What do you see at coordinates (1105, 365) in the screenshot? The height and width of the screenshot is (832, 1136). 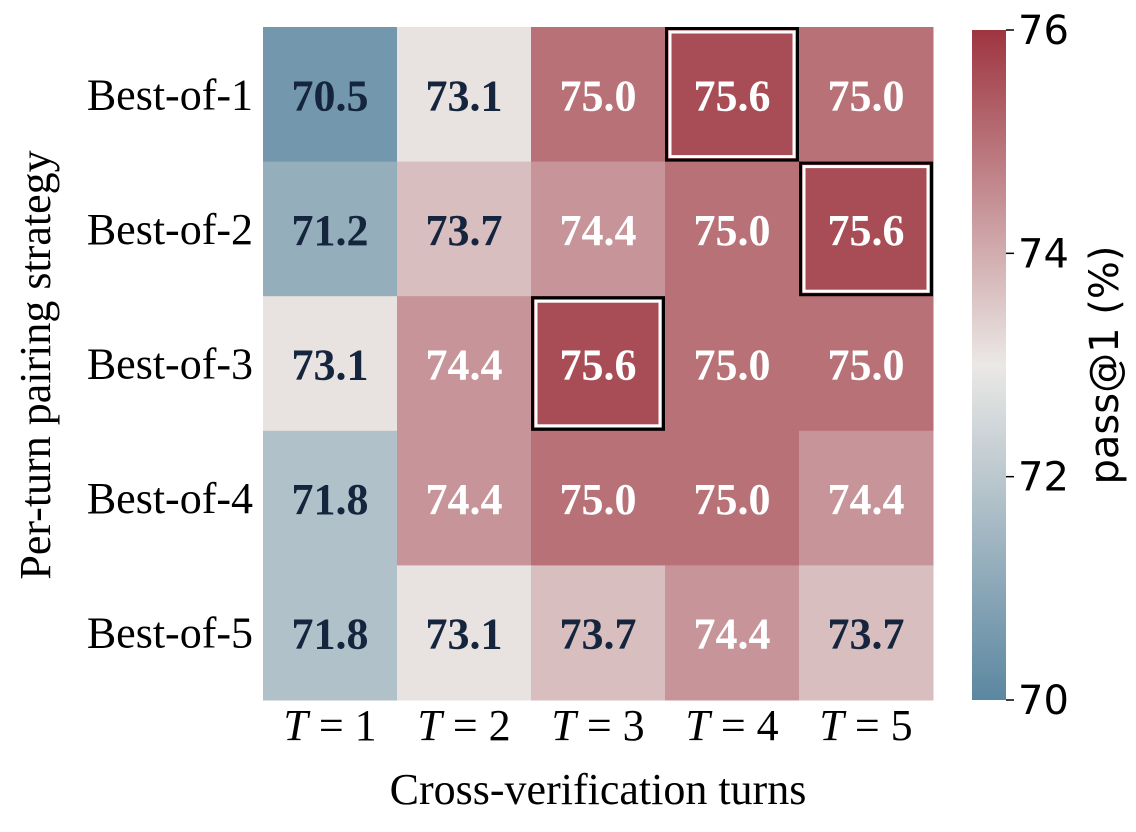 I see `colorbar-label: pass@1 (%)` at bounding box center [1105, 365].